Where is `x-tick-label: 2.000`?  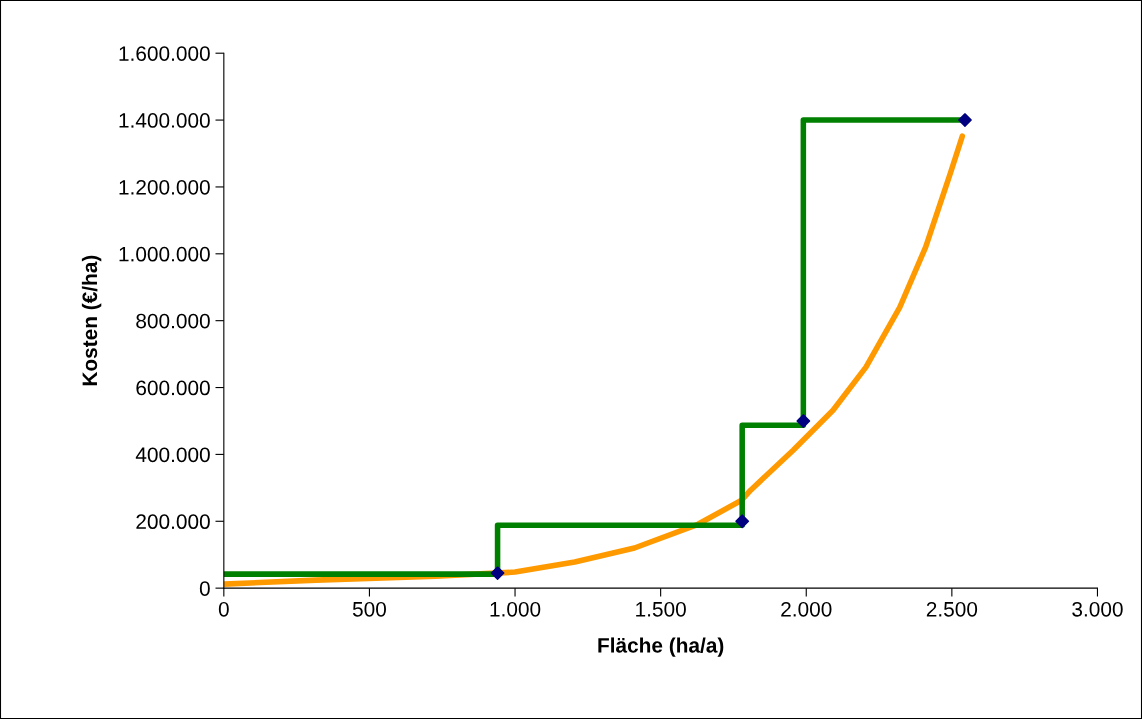
x-tick-label: 2.000 is located at coordinates (806, 609).